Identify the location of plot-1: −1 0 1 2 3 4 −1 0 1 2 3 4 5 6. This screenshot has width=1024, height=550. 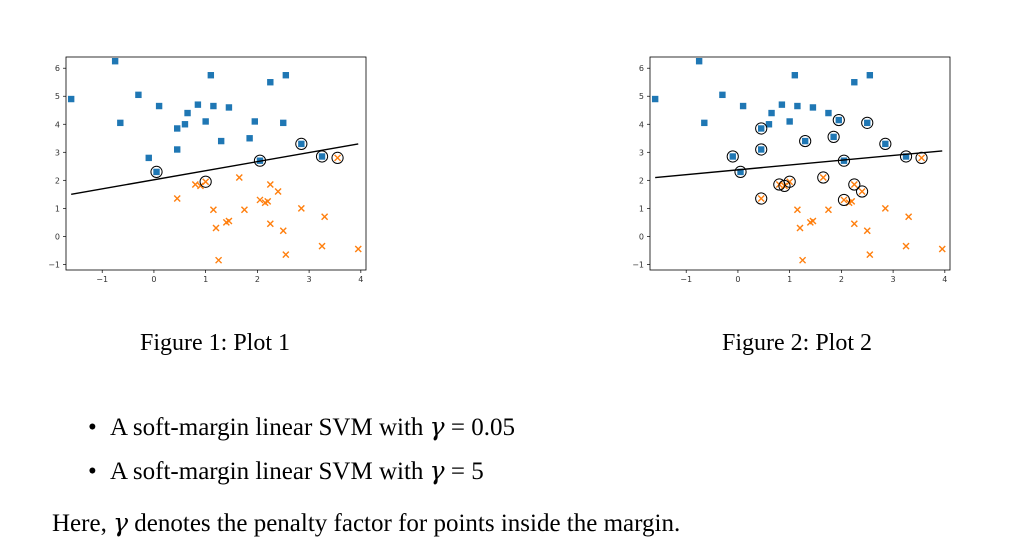
(206, 172).